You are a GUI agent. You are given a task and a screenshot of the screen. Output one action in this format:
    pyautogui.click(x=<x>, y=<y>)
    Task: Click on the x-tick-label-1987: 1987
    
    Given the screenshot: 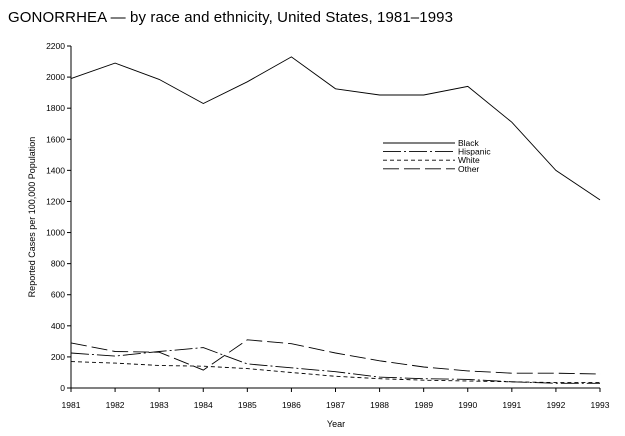 What is the action you would take?
    pyautogui.click(x=335, y=405)
    